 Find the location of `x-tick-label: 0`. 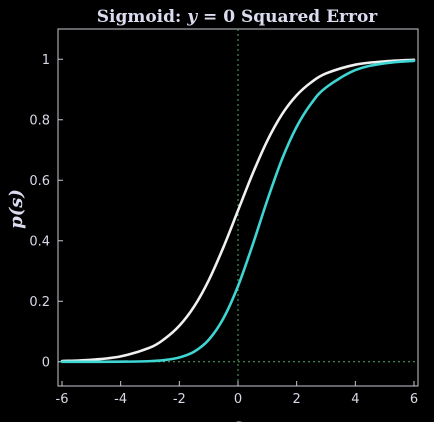

x-tick-label: 0 is located at coordinates (238, 399).